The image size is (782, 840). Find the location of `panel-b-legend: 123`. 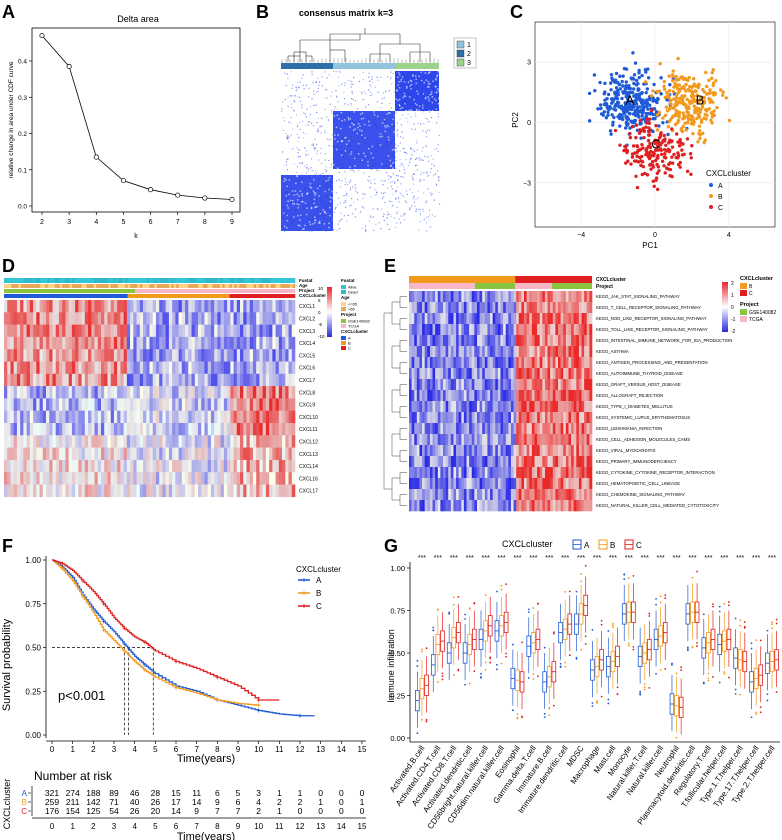

panel-b-legend: 123 is located at coordinates (465, 53).